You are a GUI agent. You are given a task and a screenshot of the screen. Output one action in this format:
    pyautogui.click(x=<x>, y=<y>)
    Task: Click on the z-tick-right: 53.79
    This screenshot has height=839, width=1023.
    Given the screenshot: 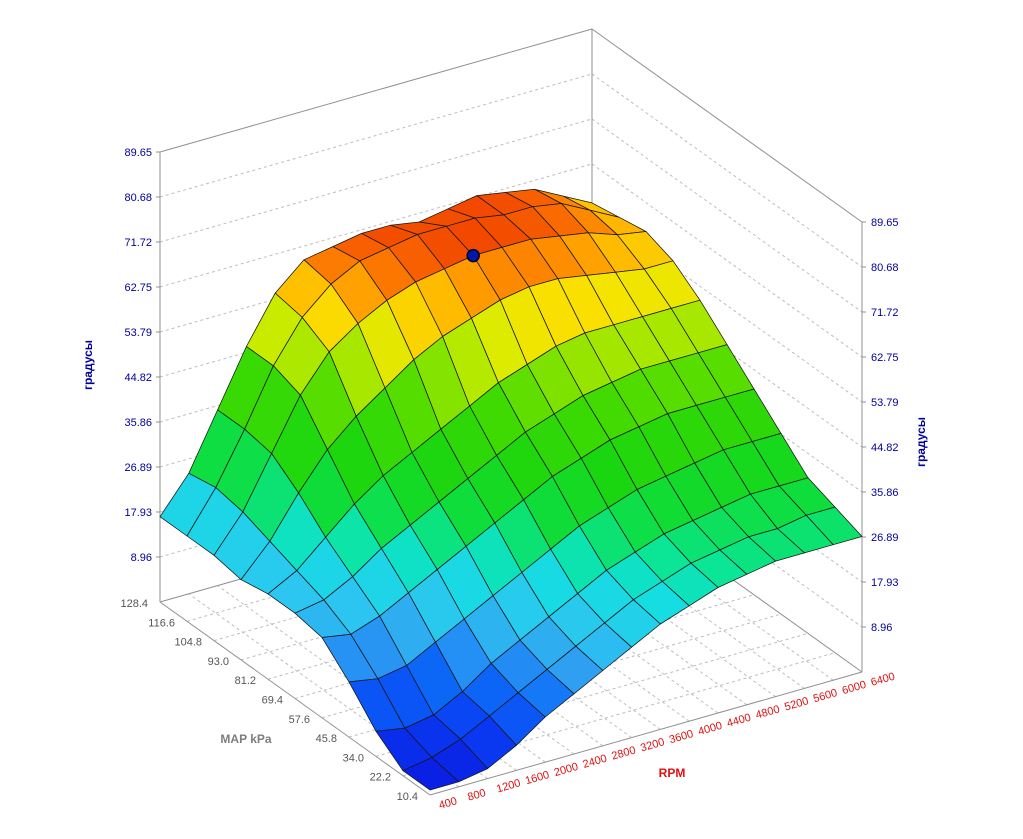 What is the action you would take?
    pyautogui.click(x=885, y=403)
    